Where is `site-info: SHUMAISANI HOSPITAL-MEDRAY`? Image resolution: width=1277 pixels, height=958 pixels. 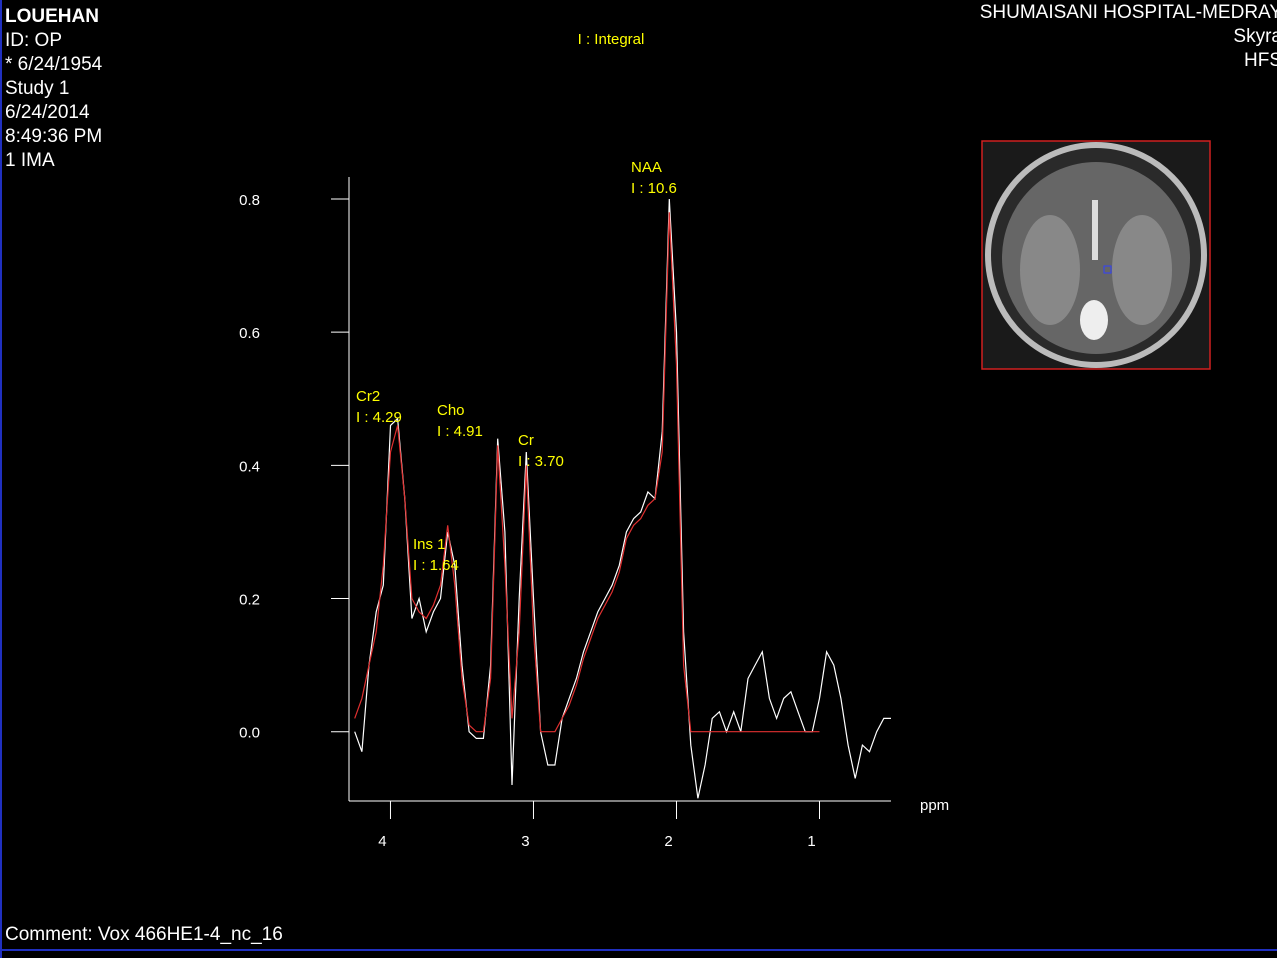
site-info: SHUMAISANI HOSPITAL-MEDRAY is located at coordinates (1128, 12).